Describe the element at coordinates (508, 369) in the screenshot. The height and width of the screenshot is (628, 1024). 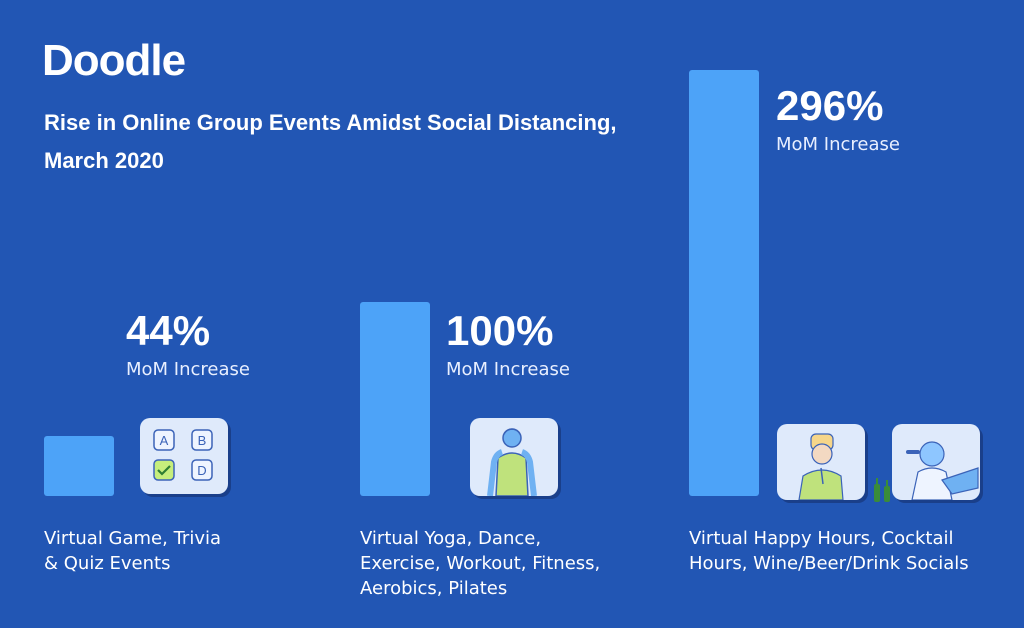
I see `value-sublabel-yoga: MoM Increase` at that location.